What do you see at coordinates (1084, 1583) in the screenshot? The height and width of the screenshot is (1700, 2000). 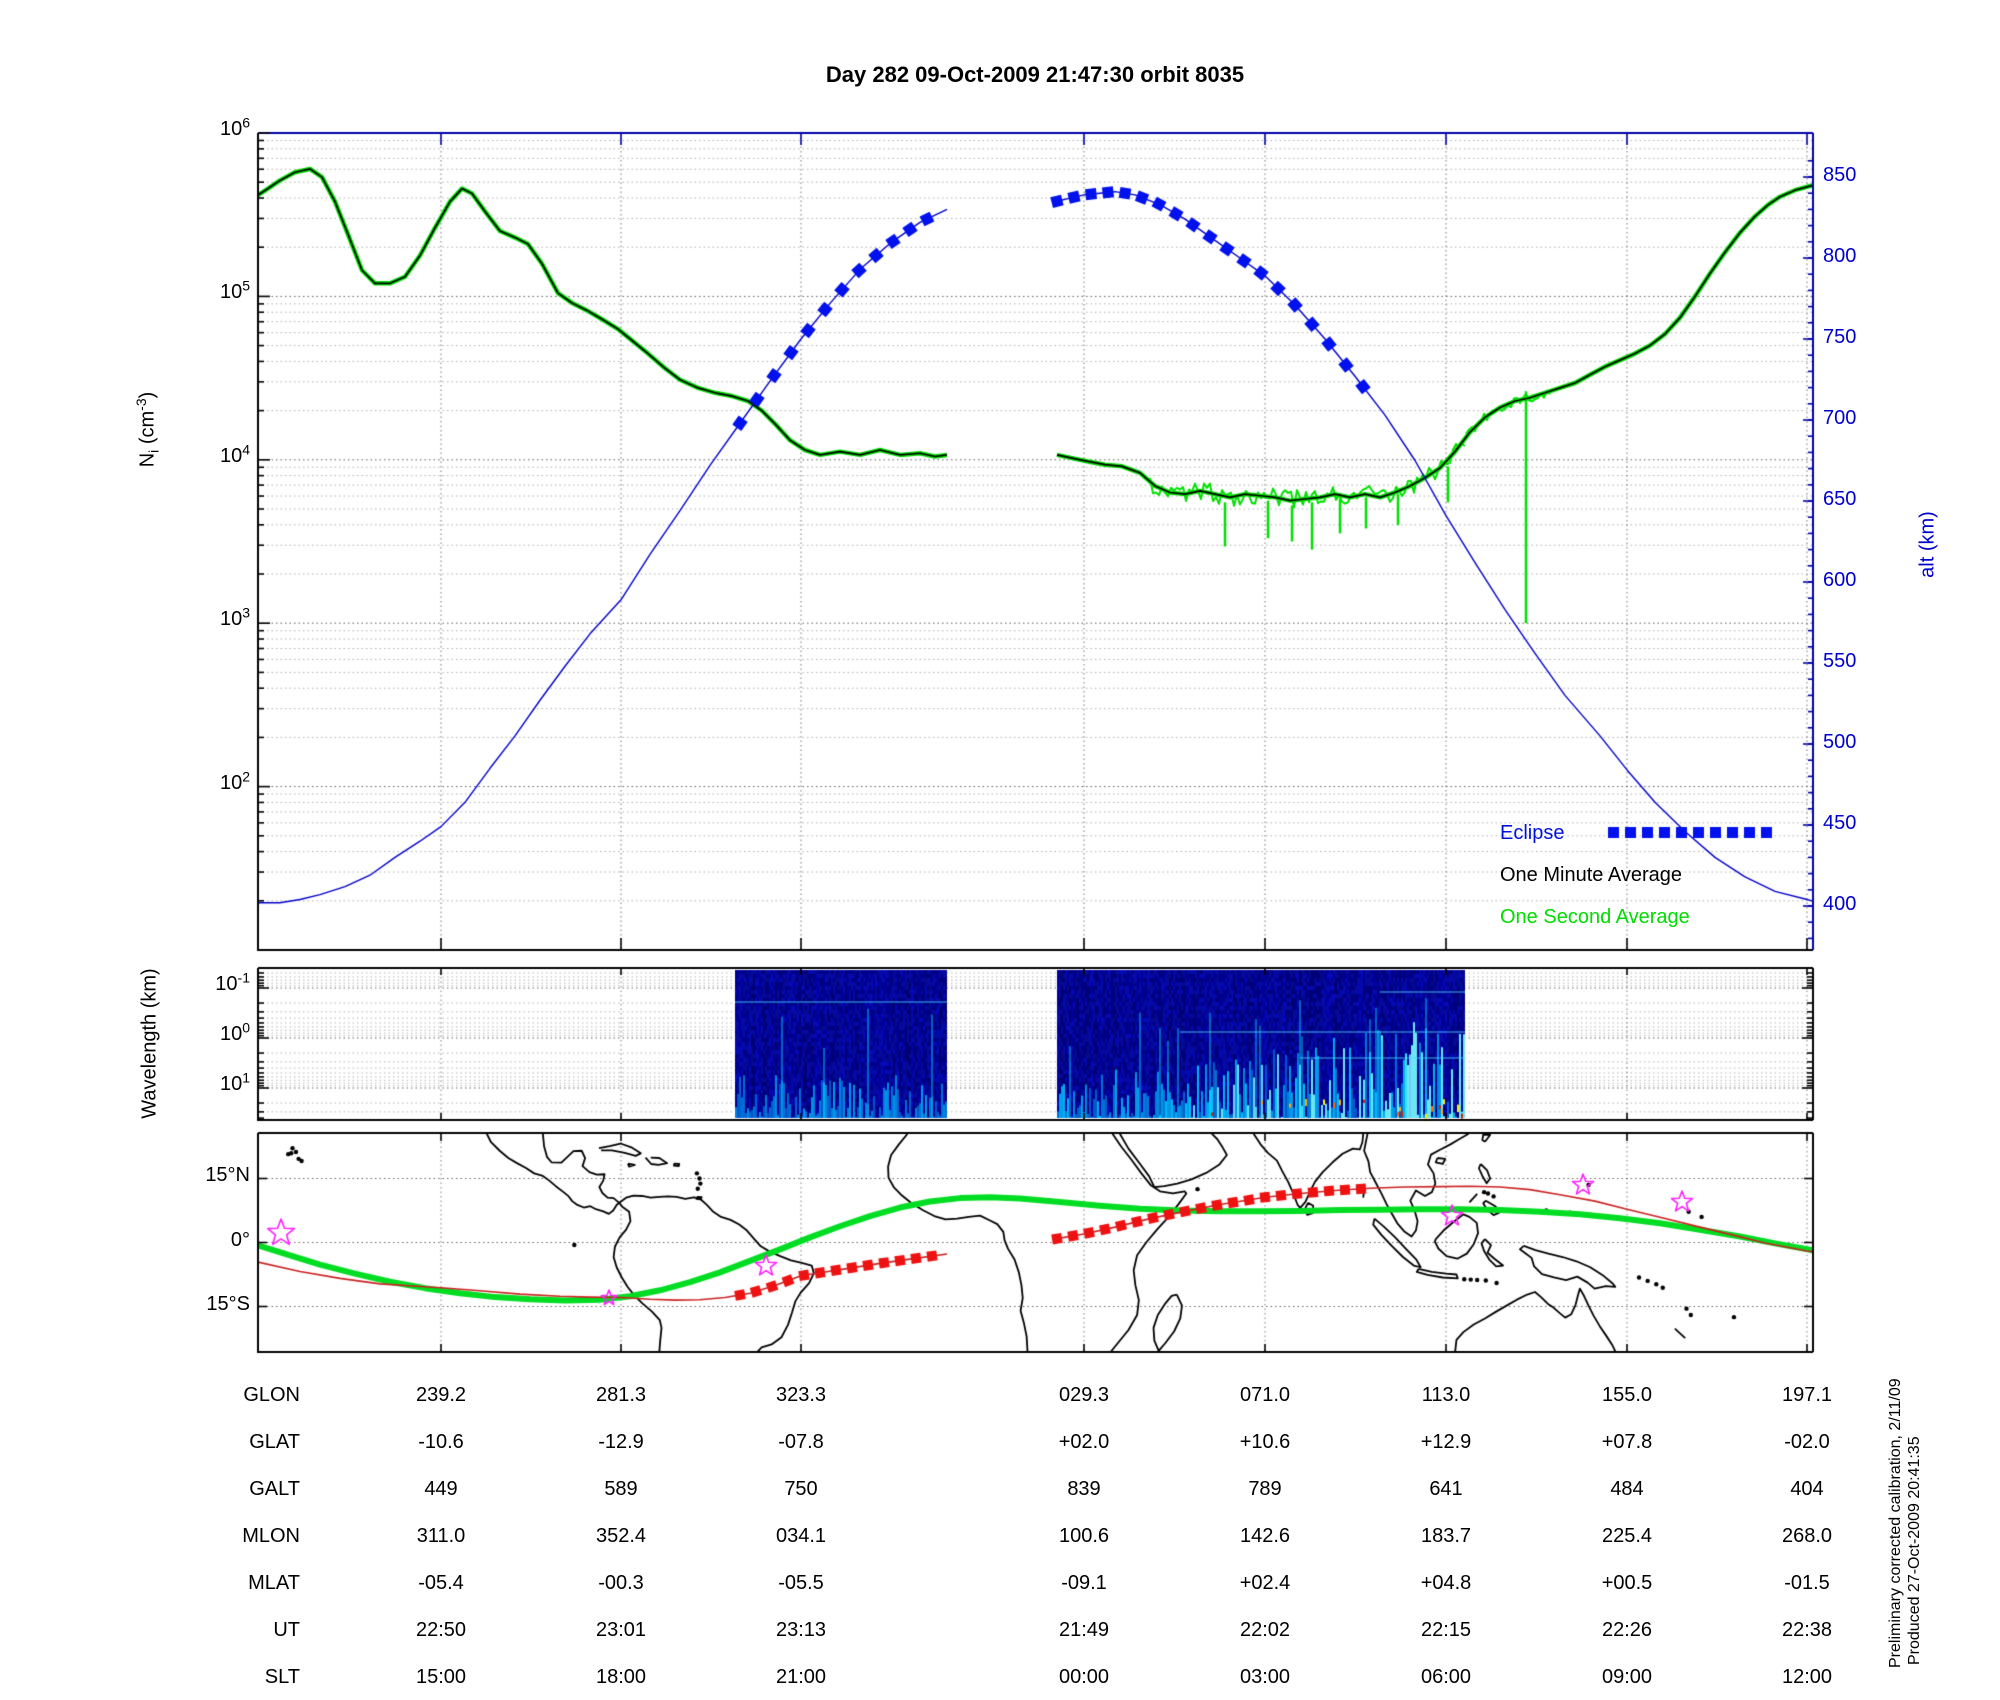 I see `table-cell-MLAT-3: -09.1` at bounding box center [1084, 1583].